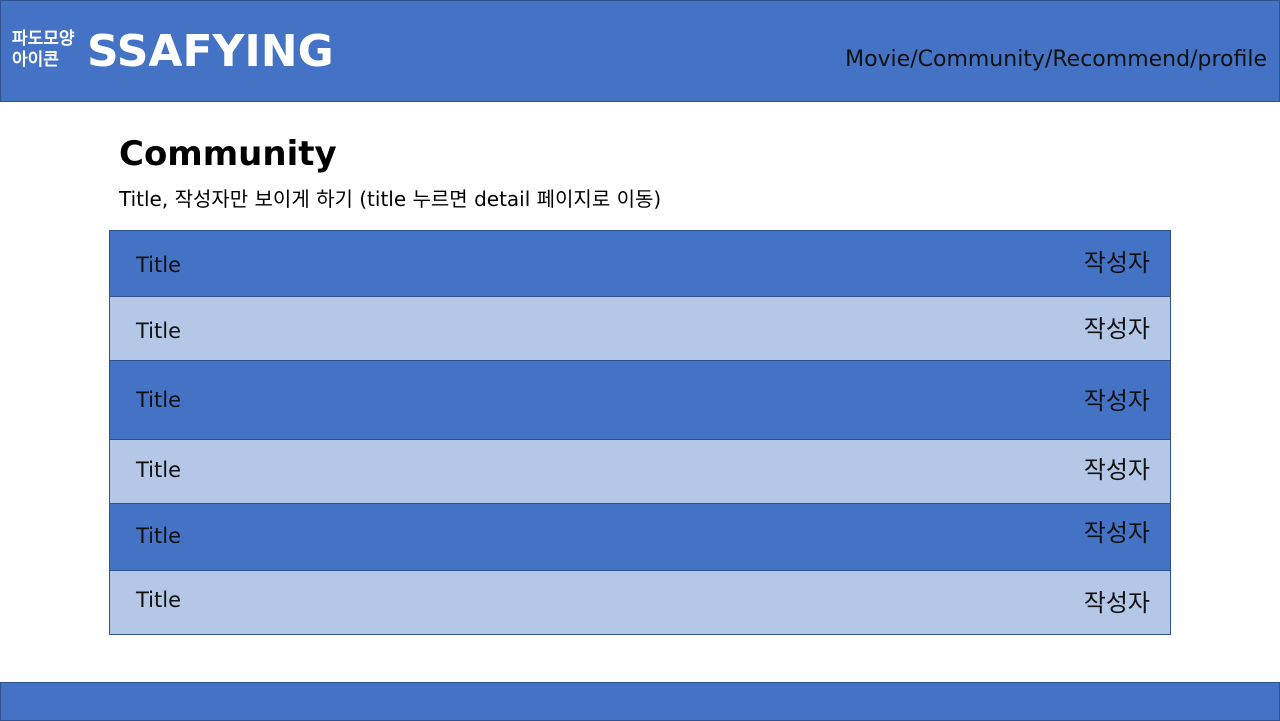 The image size is (1280, 721). I want to click on logo-icon: 파도모양 아이콘, so click(52, 50).